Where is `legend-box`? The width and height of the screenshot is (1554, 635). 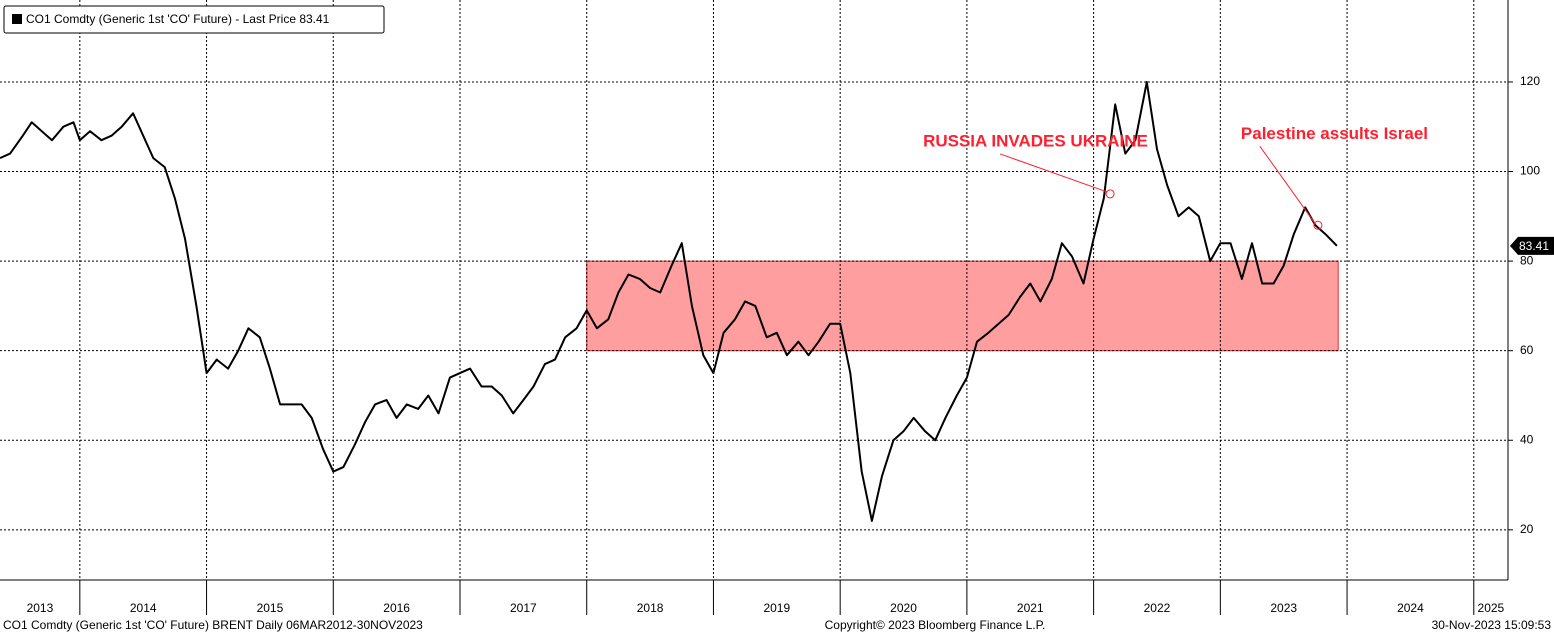
legend-box is located at coordinates (194, 19).